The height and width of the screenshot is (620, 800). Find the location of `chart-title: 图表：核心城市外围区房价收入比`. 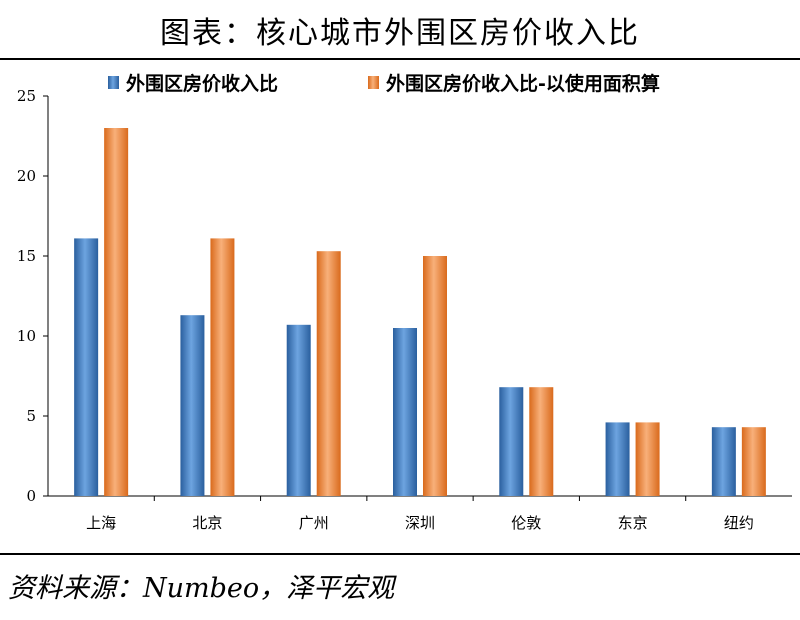

chart-title: 图表：核心城市外围区房价收入比 is located at coordinates (400, 33).